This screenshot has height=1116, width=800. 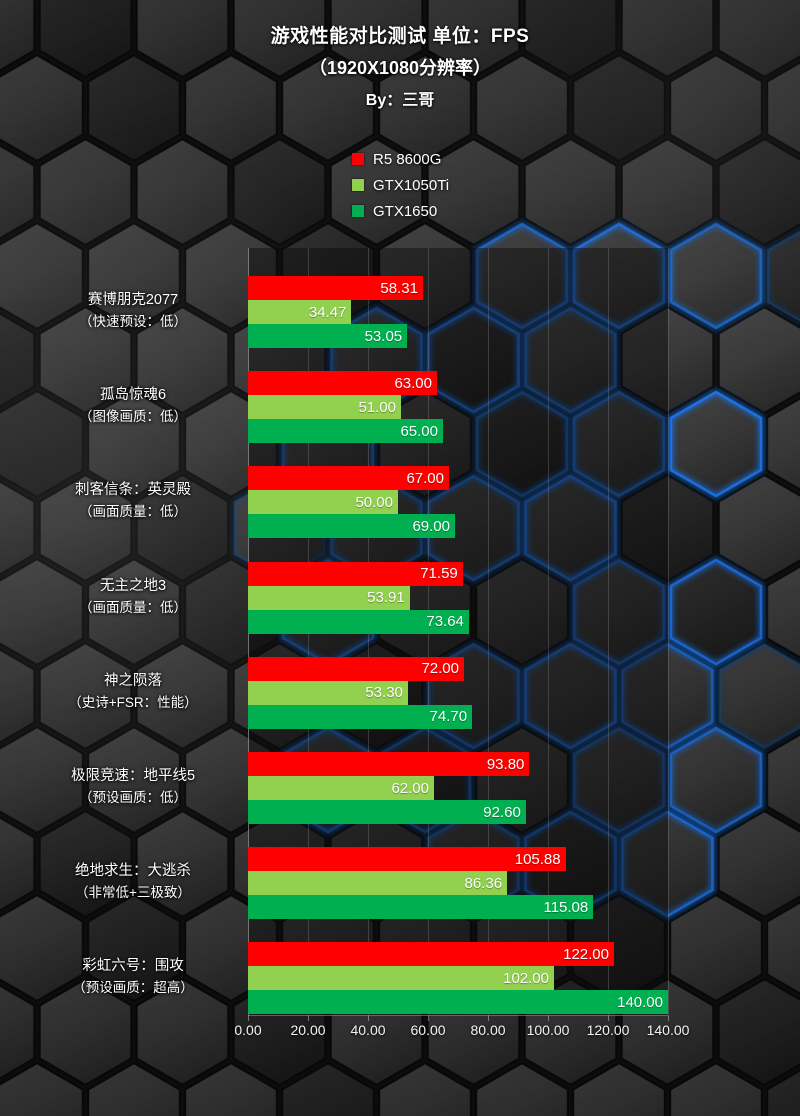 I want to click on legend-item: R5 8600G, so click(x=400, y=159).